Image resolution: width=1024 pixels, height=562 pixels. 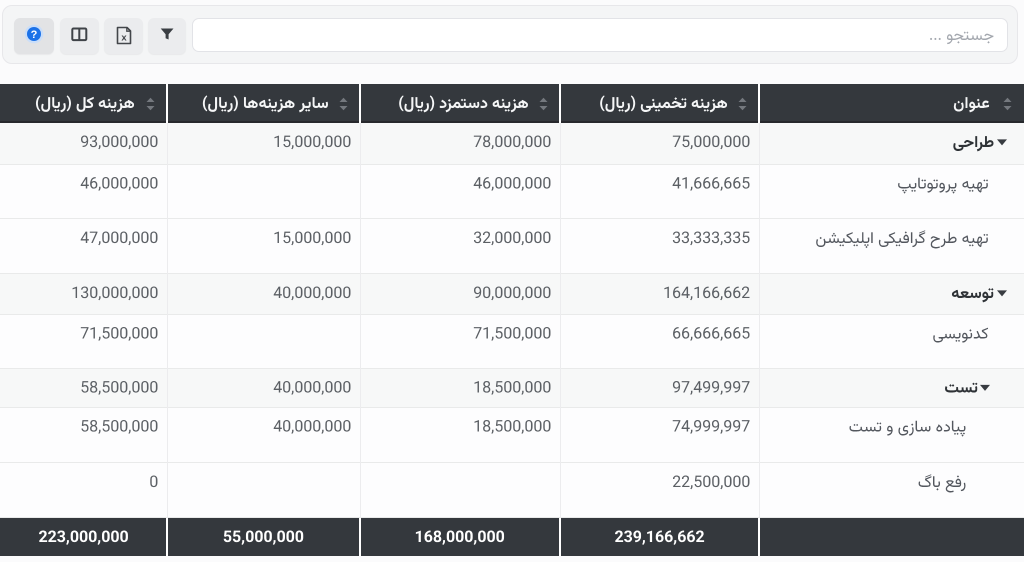 What do you see at coordinates (124, 38) in the screenshot?
I see `svg-text: x` at bounding box center [124, 38].